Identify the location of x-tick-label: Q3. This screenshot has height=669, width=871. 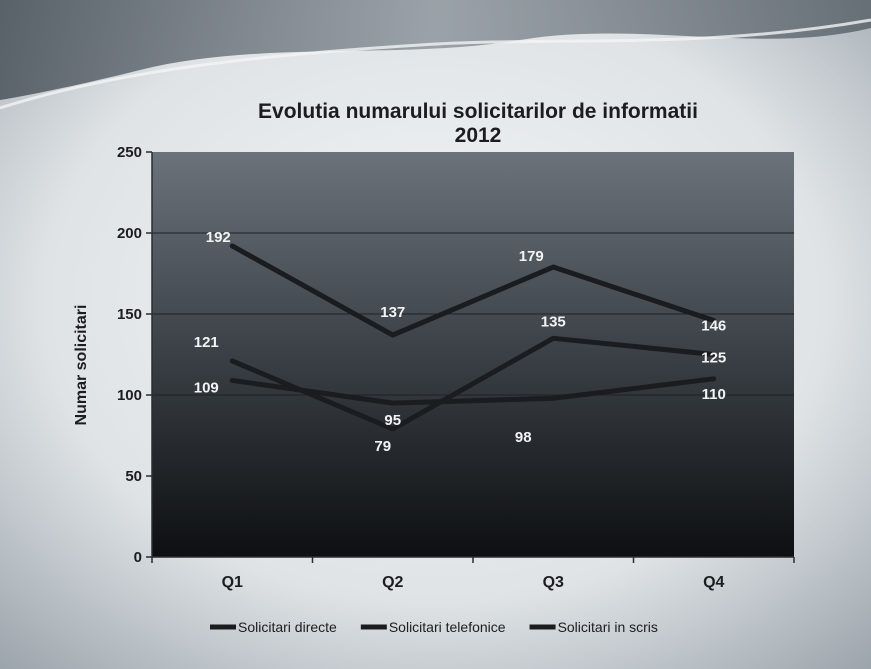
(553, 582).